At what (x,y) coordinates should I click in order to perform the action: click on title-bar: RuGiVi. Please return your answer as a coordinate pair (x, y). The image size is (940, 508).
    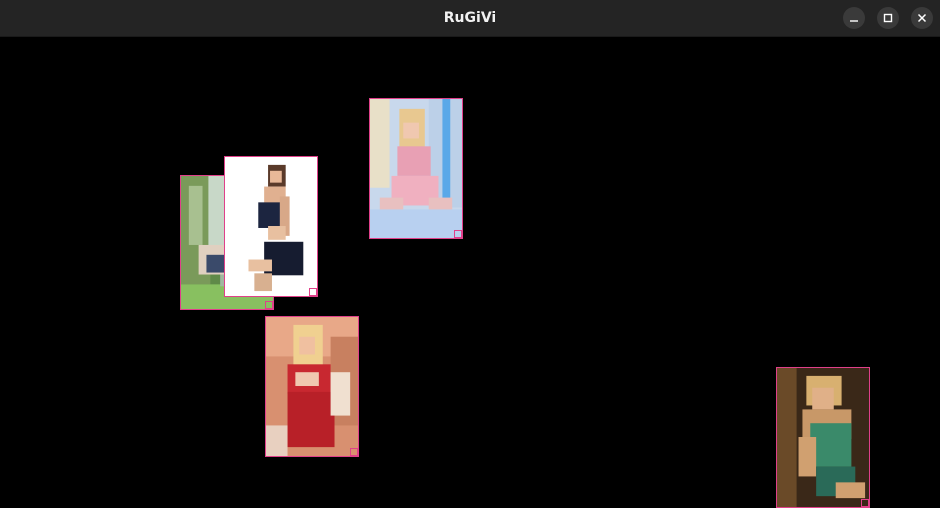
    Looking at the image, I should click on (470, 18).